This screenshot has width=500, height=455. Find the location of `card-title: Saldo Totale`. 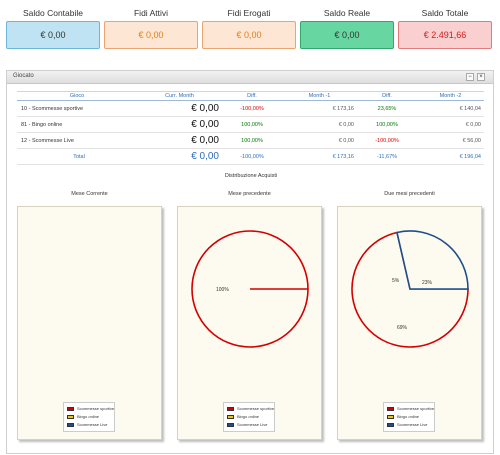

card-title: Saldo Totale is located at coordinates (445, 13).